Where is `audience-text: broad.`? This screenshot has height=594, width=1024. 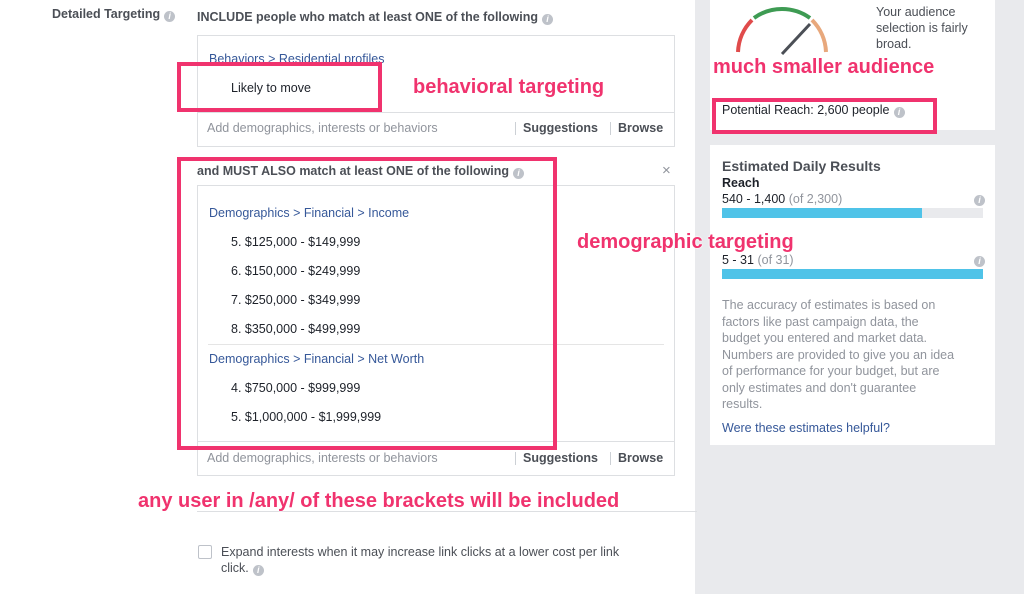
audience-text: broad. is located at coordinates (894, 44).